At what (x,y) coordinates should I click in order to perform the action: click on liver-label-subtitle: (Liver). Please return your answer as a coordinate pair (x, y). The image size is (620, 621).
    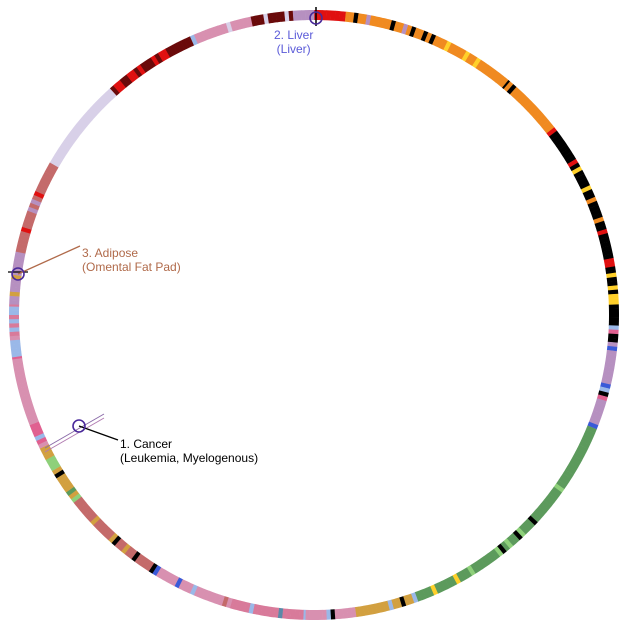
    Looking at the image, I should click on (293, 49).